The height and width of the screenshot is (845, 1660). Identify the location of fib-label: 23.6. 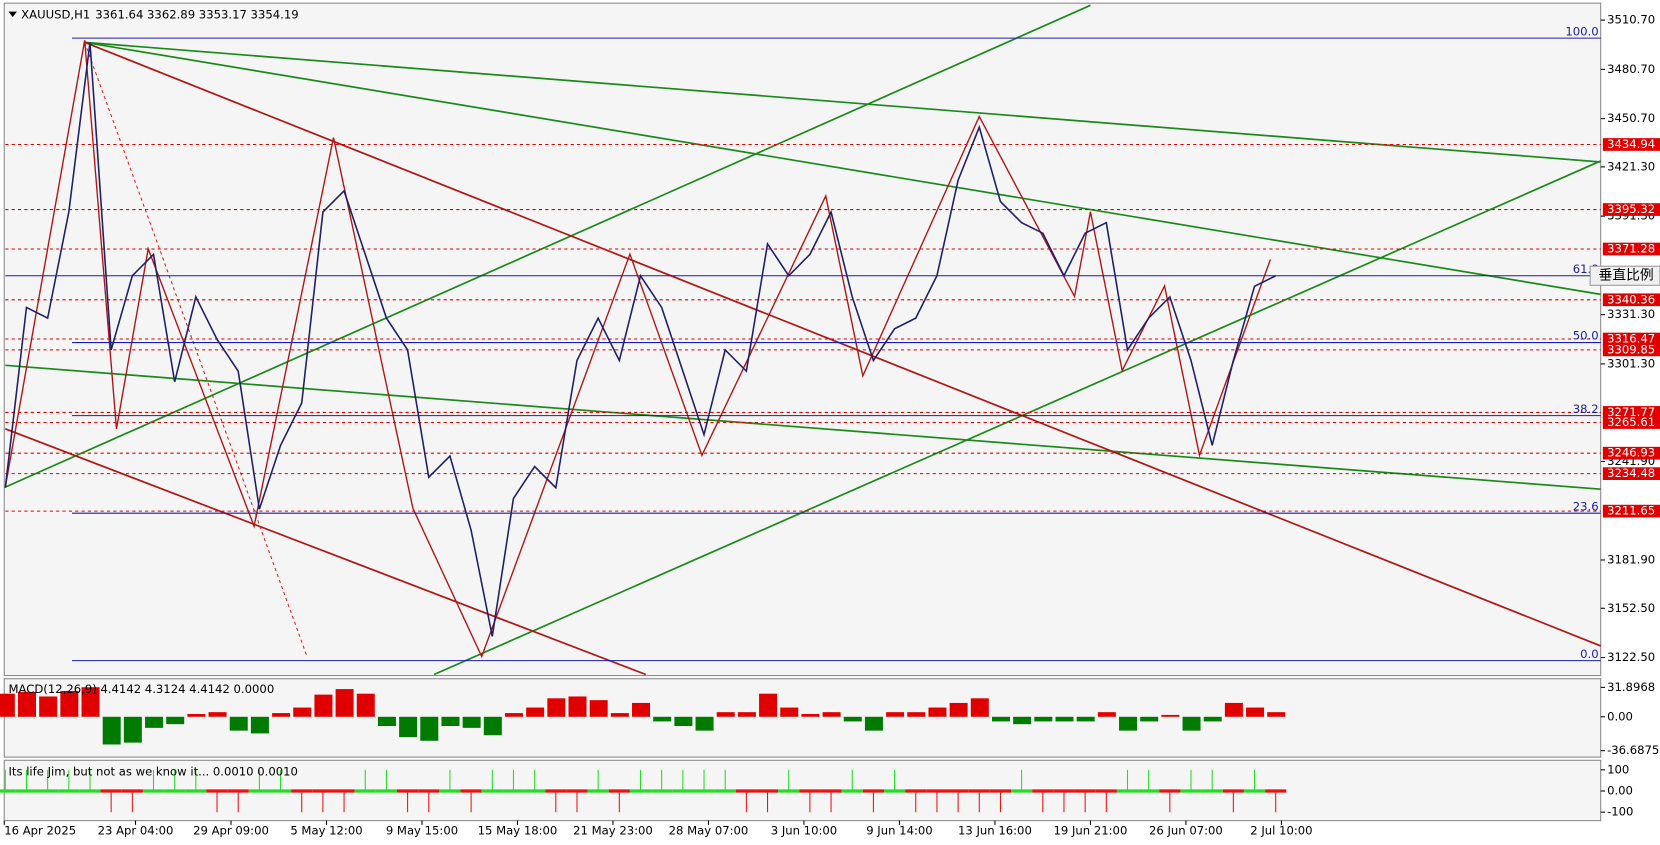
(1586, 506).